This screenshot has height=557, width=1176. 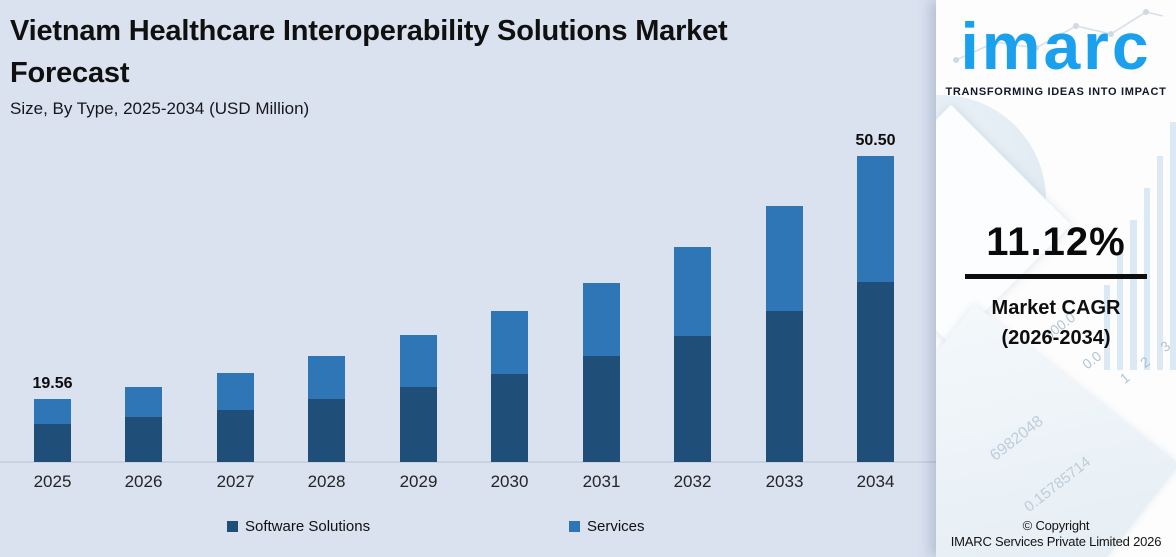 I want to click on bar-2025, so click(x=52, y=430).